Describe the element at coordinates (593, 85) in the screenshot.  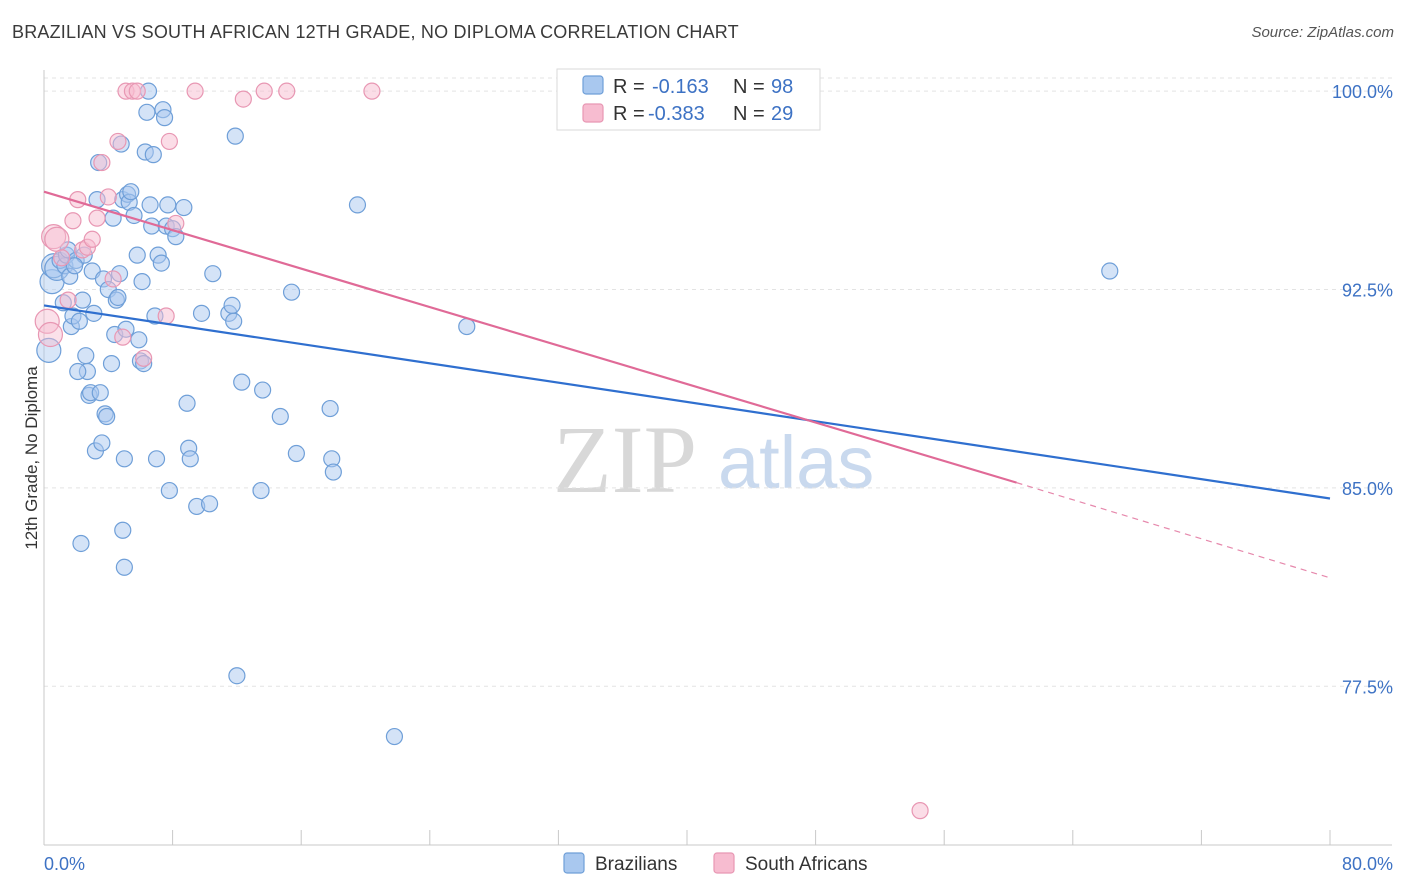
I see `legend-swatch-blue` at that location.